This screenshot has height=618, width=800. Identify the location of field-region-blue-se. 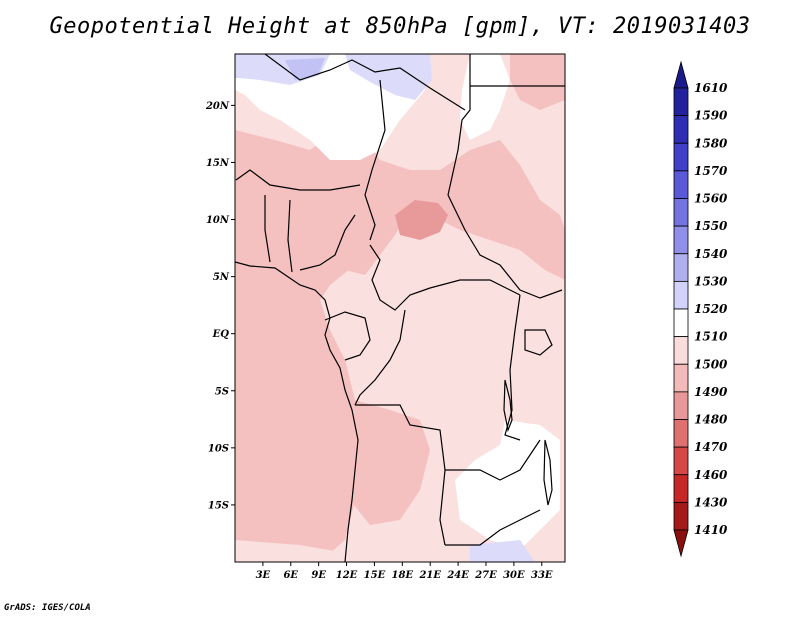
(502, 551).